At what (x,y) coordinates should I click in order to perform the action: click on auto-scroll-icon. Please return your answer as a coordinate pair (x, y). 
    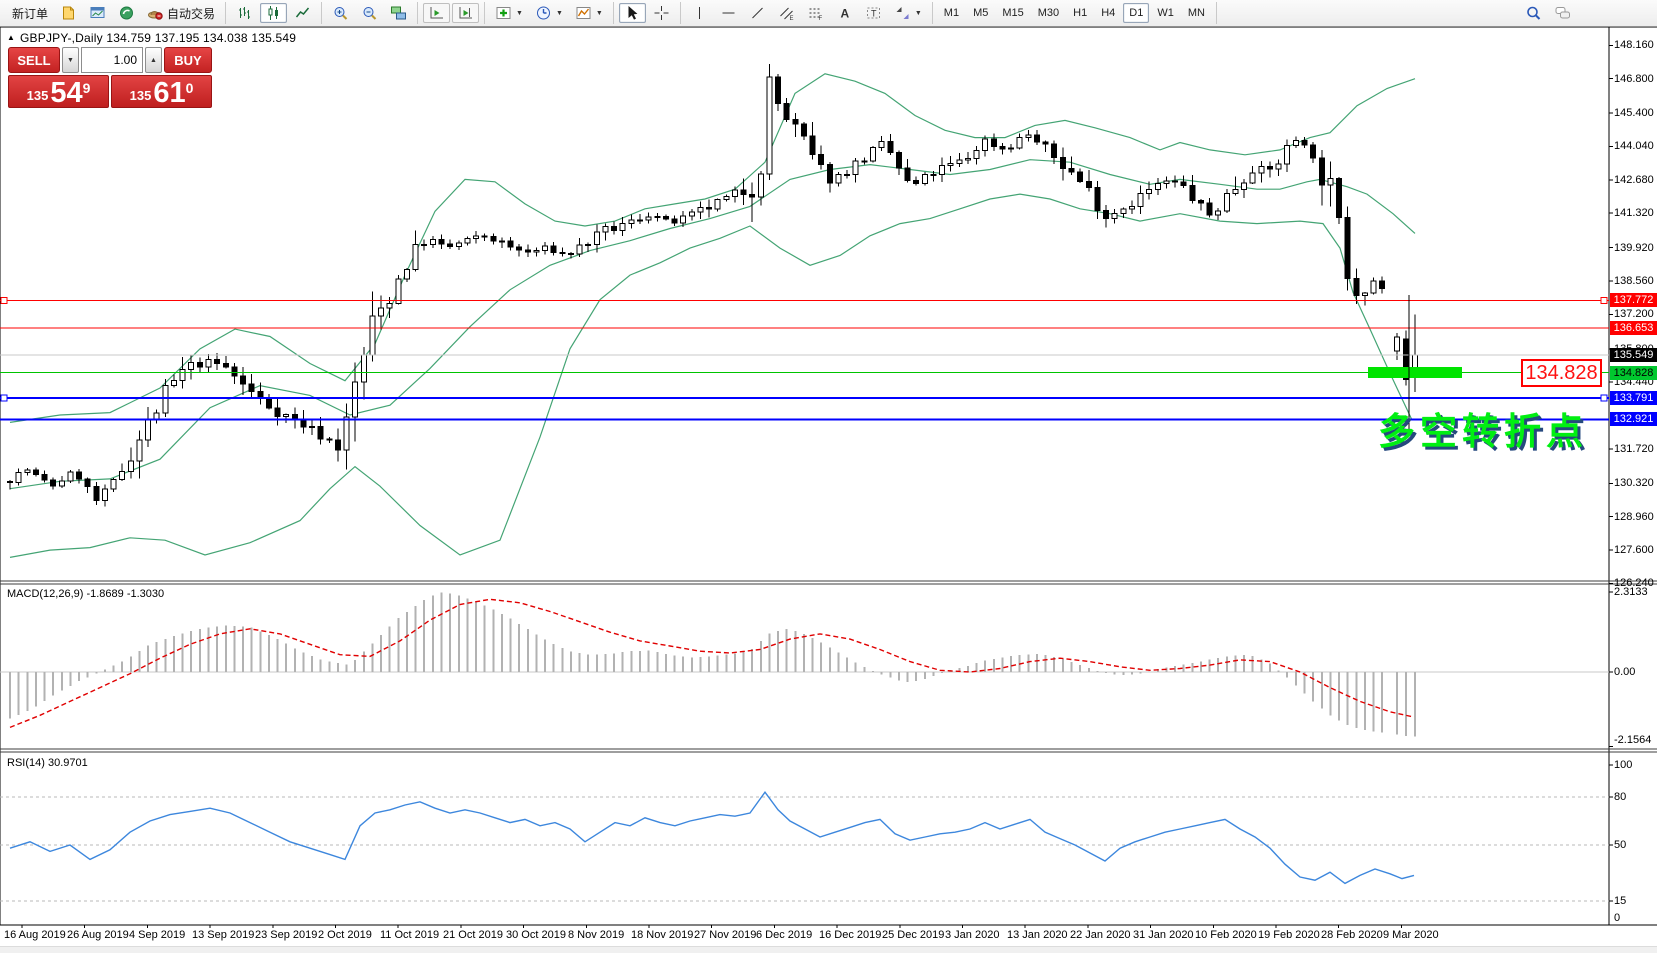
    Looking at the image, I should click on (436, 13).